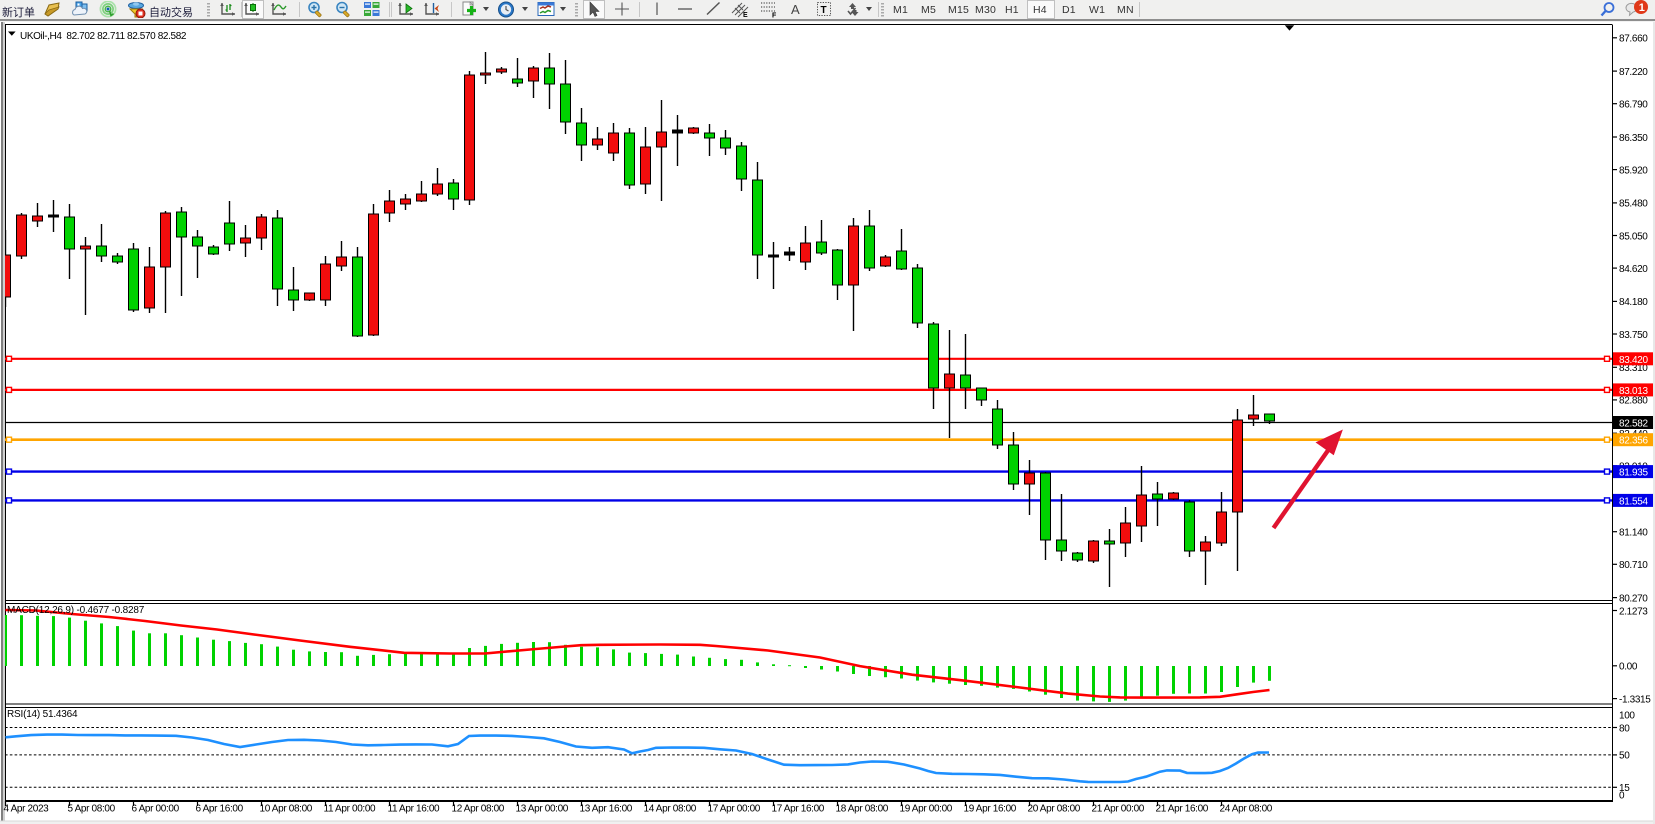 Image resolution: width=1655 pixels, height=824 pixels. What do you see at coordinates (1624, 788) in the screenshot?
I see `svg-text: 15` at bounding box center [1624, 788].